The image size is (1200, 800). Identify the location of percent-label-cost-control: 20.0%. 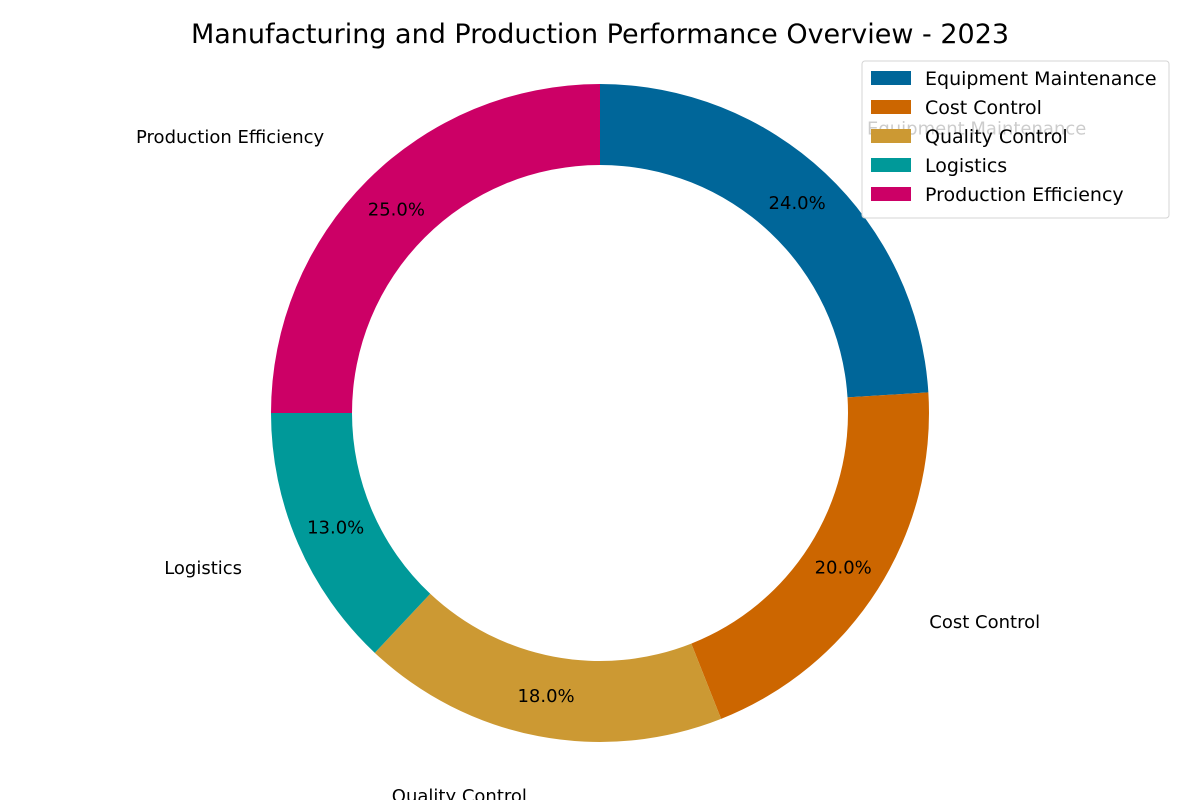
(843, 567).